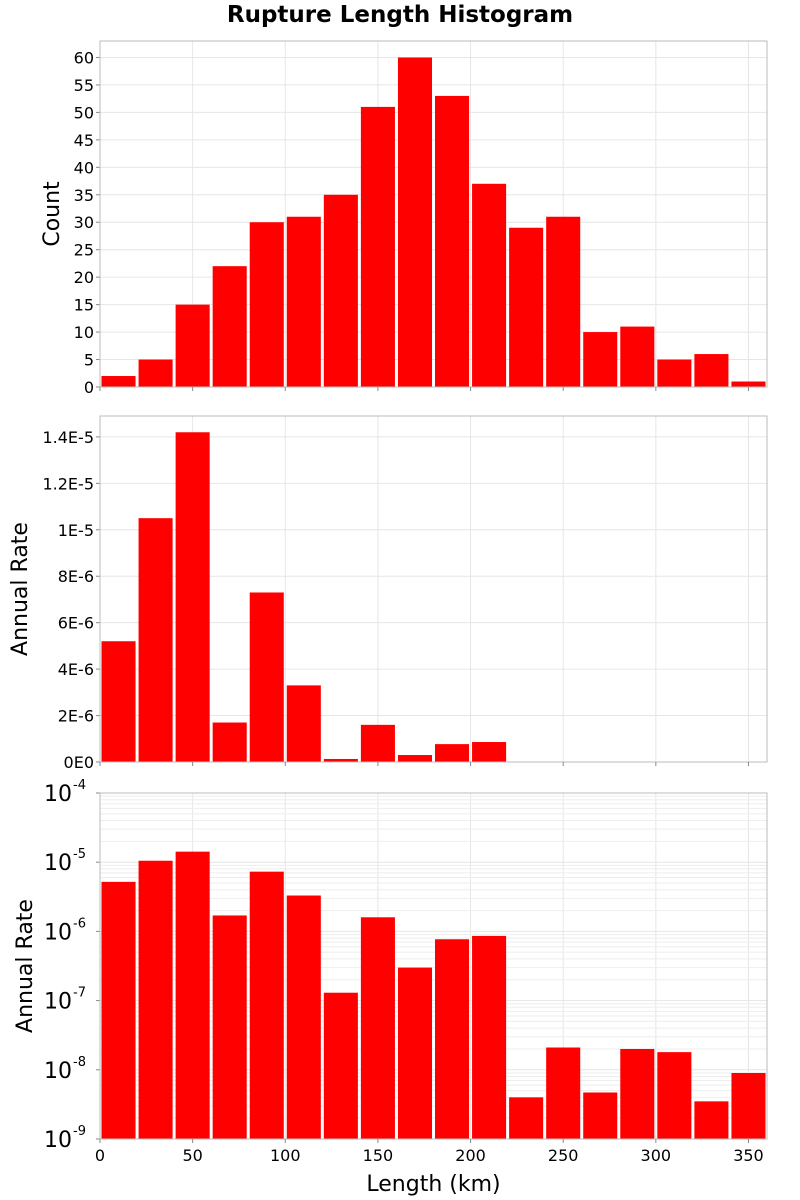 This screenshot has width=800, height=1200. What do you see at coordinates (79, 1062) in the screenshot?
I see `y-tick-label-exponent: -8` at bounding box center [79, 1062].